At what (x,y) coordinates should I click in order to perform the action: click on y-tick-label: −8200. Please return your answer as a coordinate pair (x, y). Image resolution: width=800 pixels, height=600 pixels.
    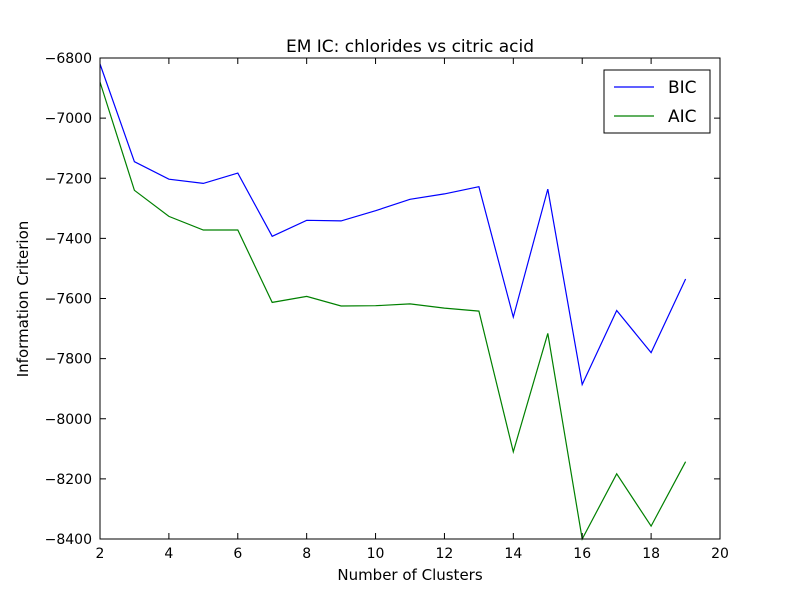
    Looking at the image, I should click on (68, 480).